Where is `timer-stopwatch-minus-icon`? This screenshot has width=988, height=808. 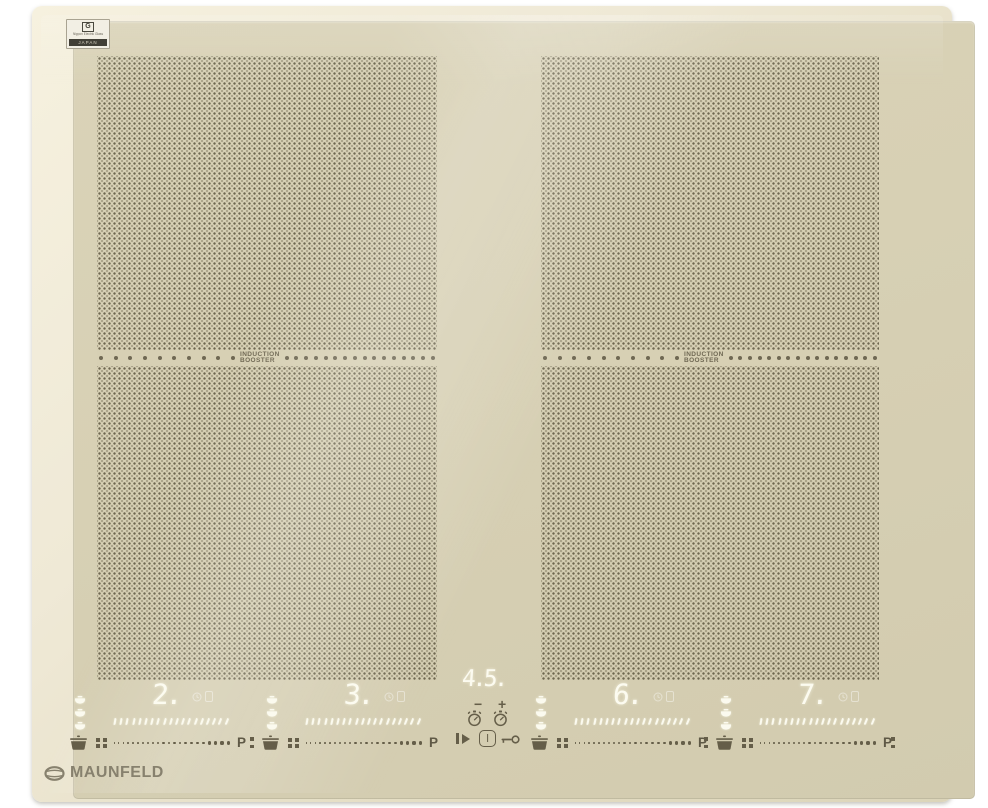 timer-stopwatch-minus-icon is located at coordinates (474, 718).